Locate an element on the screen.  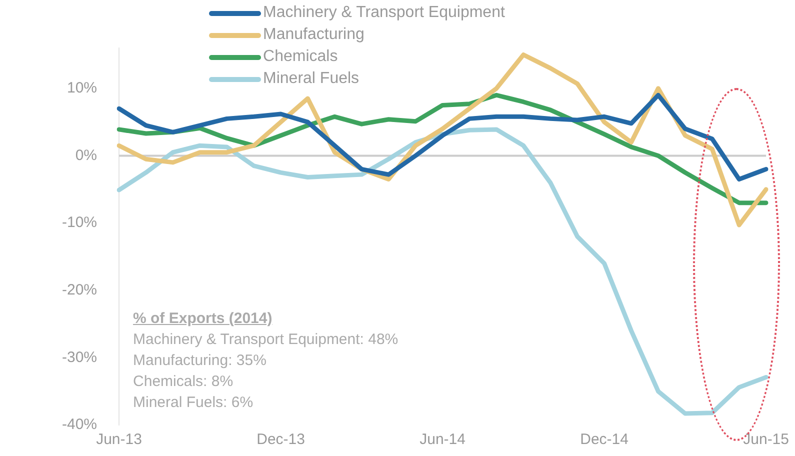
legend-label: Machinery & Transport Equipment is located at coordinates (384, 13).